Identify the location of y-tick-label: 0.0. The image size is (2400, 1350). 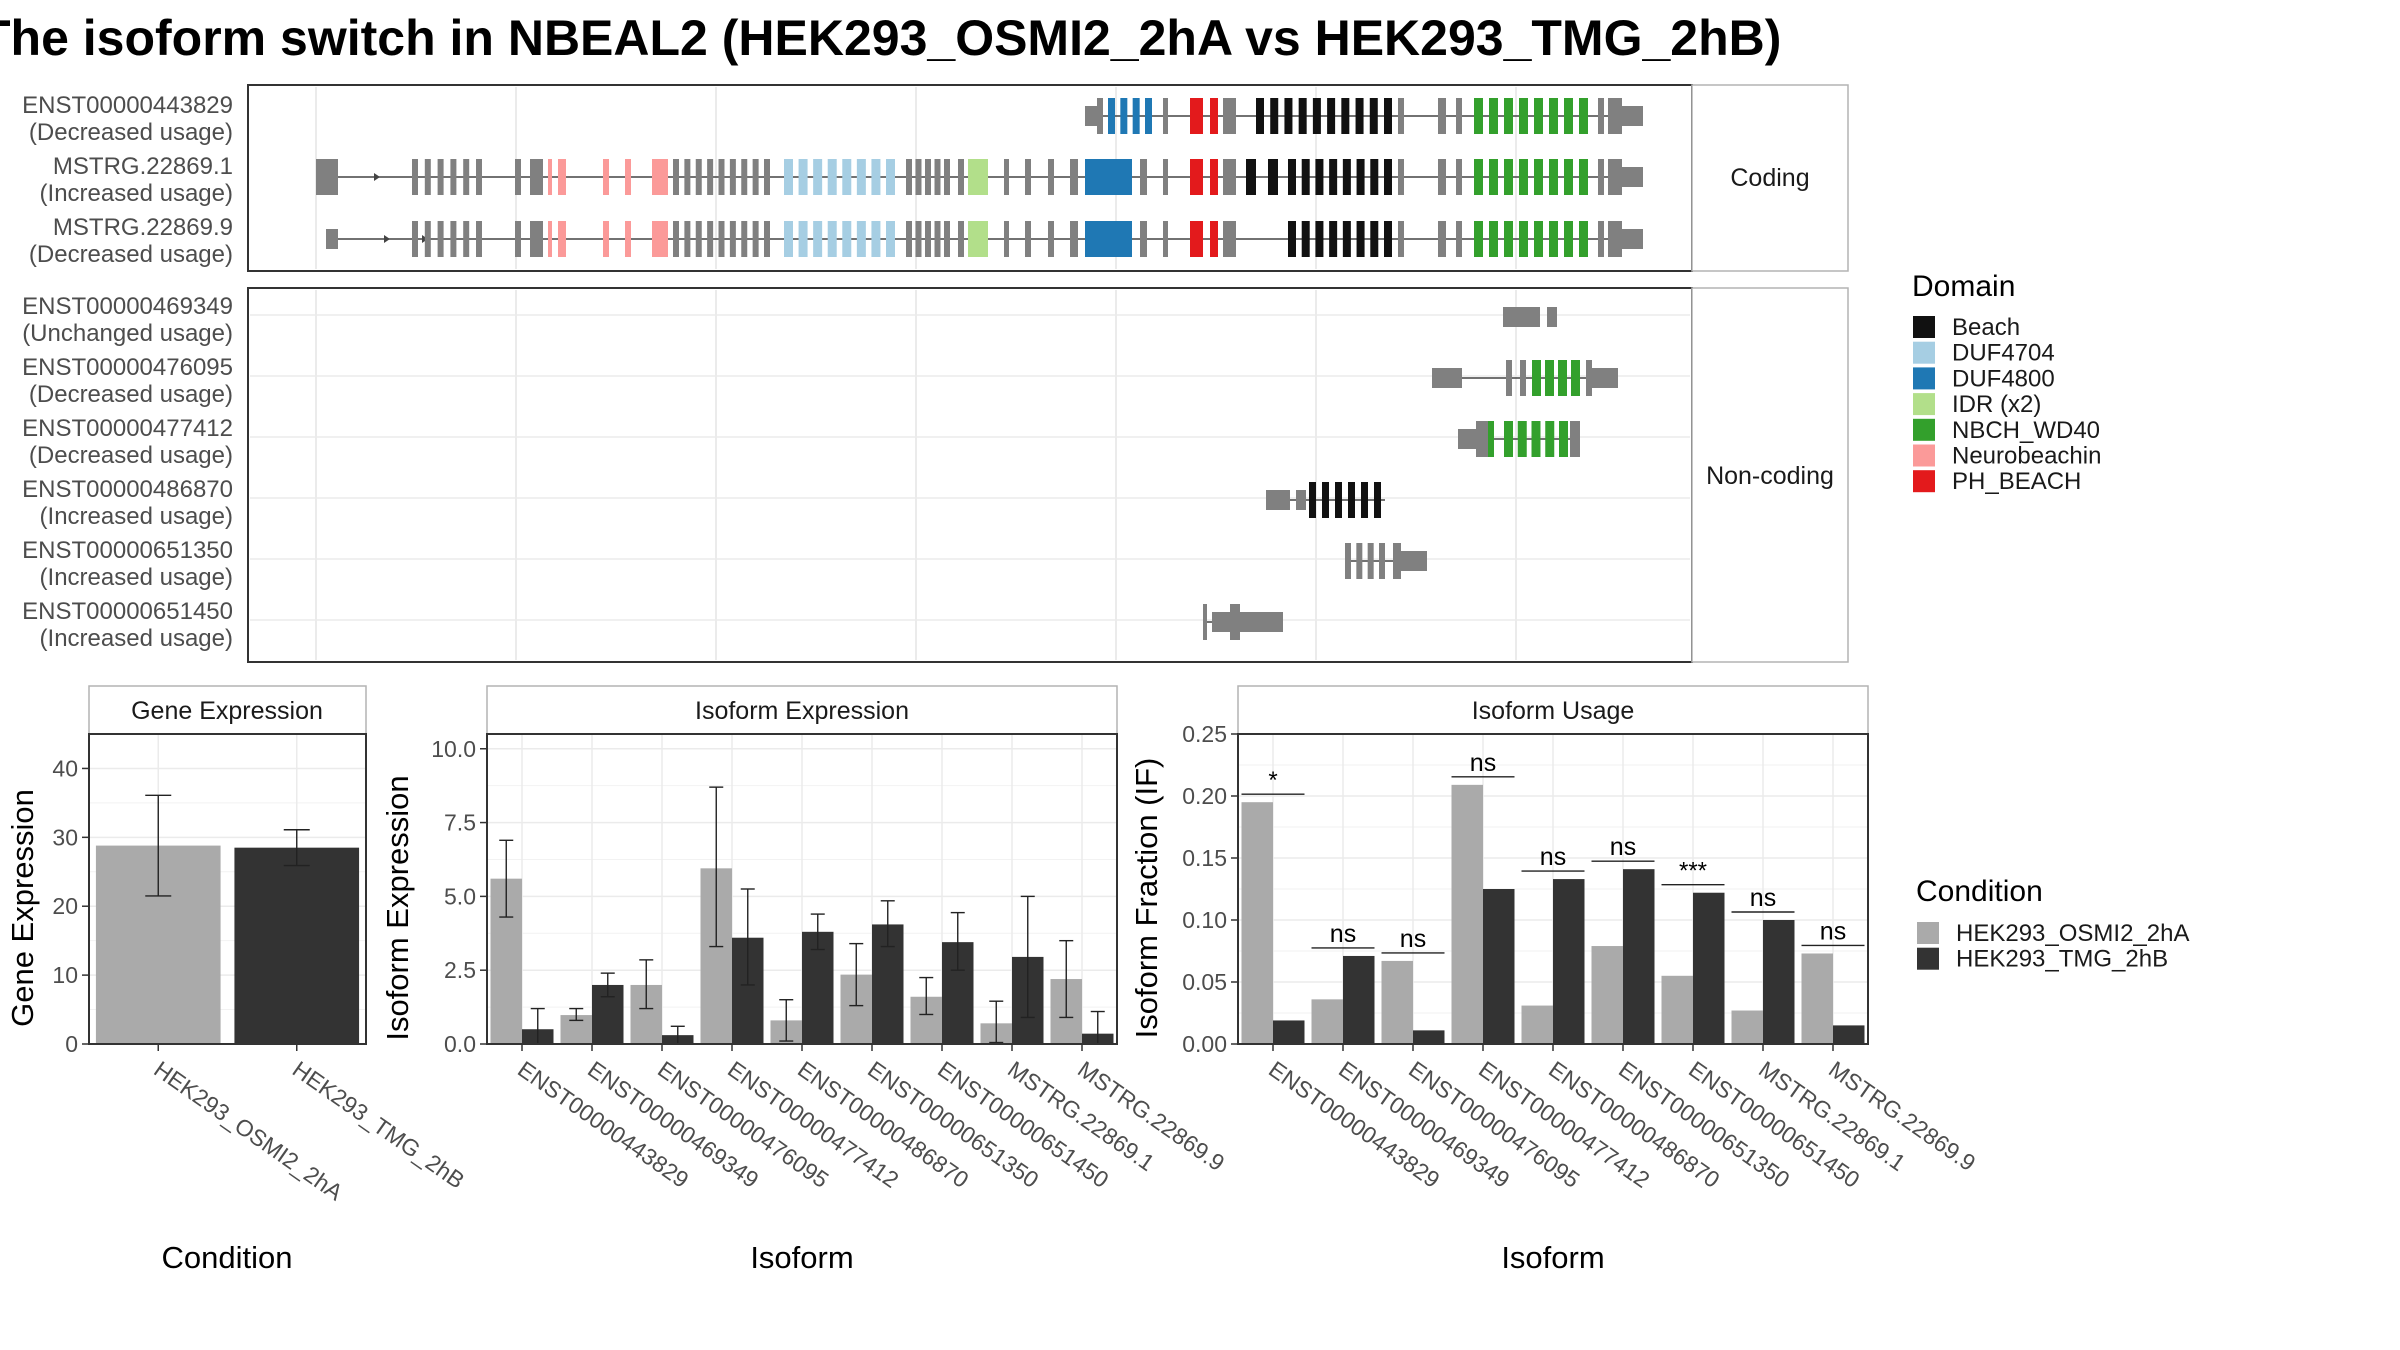
(460, 1044).